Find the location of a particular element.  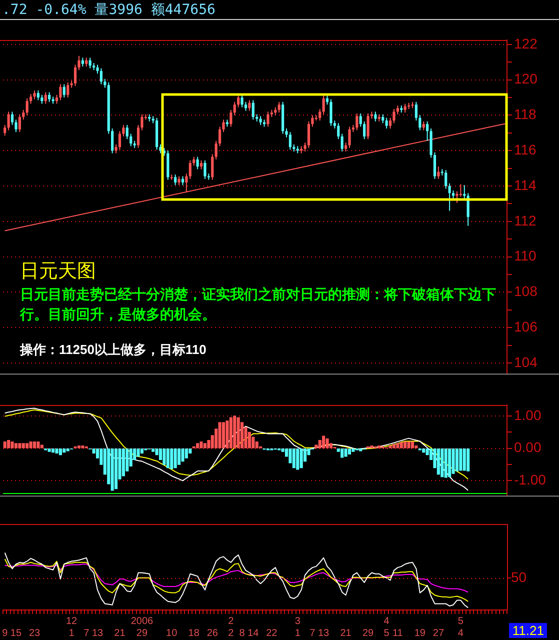

x-tick-label: 18 is located at coordinates (194, 633).